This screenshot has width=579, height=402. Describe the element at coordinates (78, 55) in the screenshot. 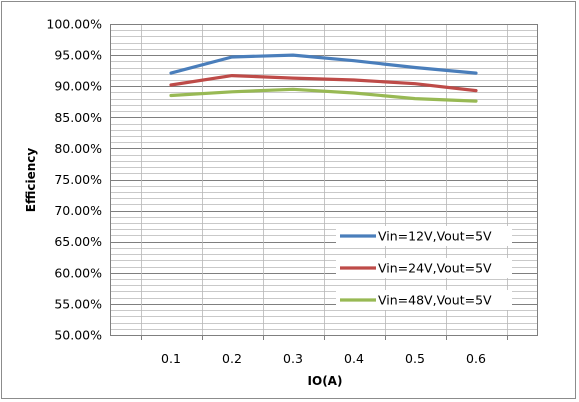

I see `y-tick-label: 95.00%` at that location.